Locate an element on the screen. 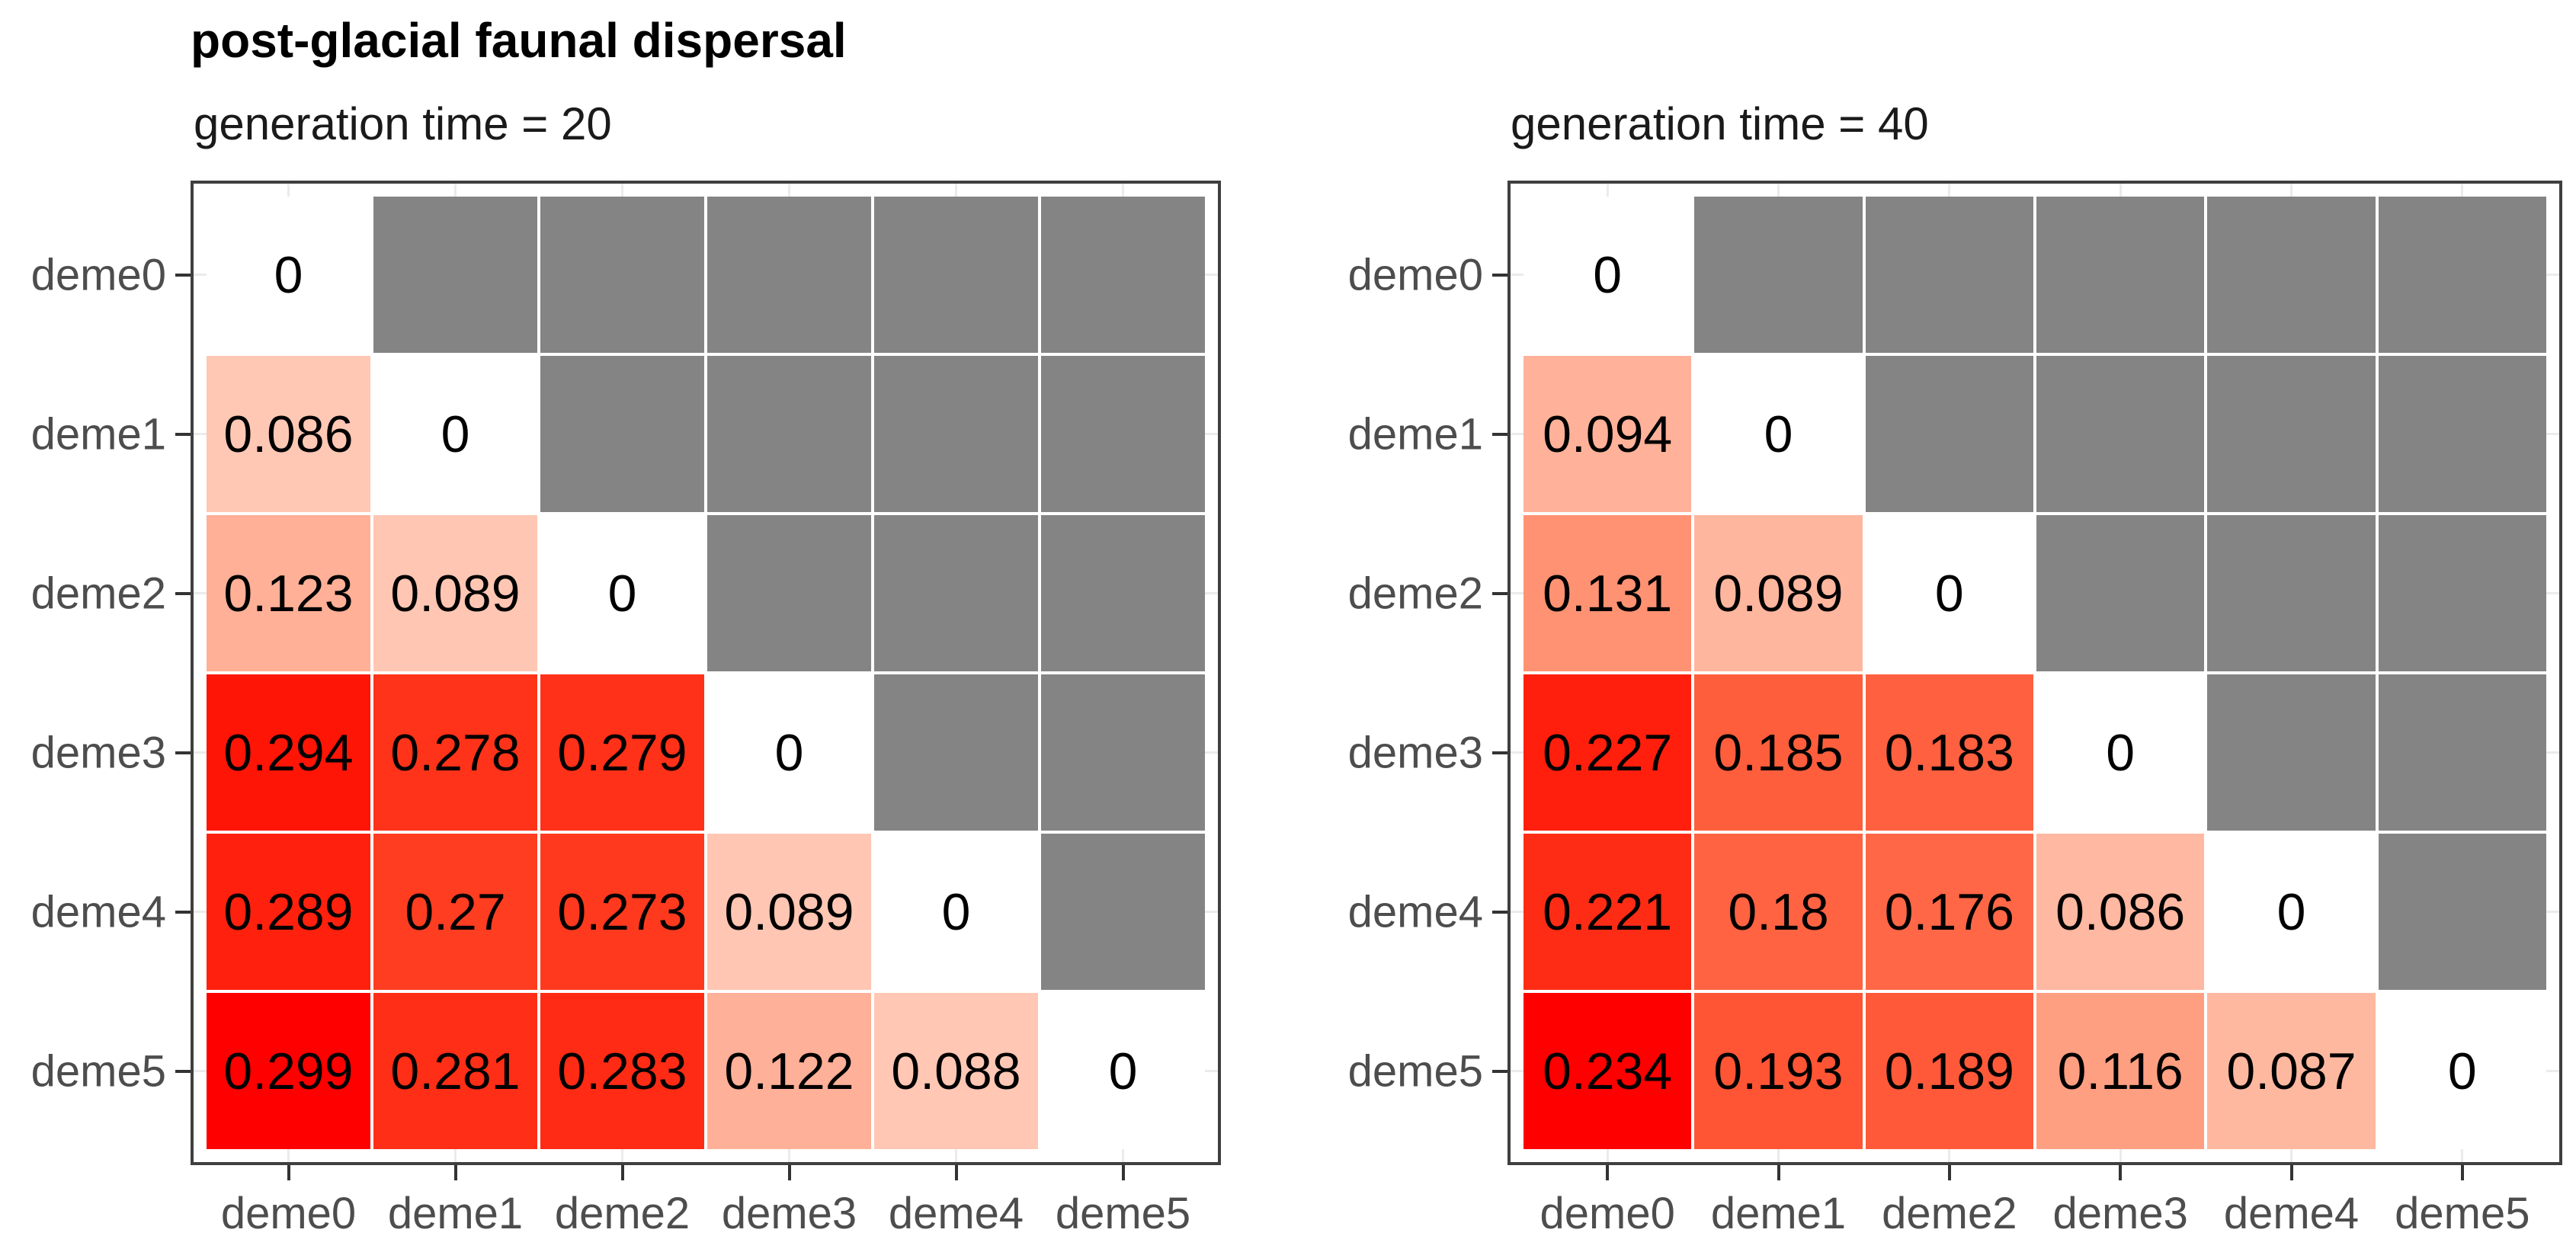 The width and height of the screenshot is (2576, 1252). y-axis-label: deme4 is located at coordinates (1415, 912).